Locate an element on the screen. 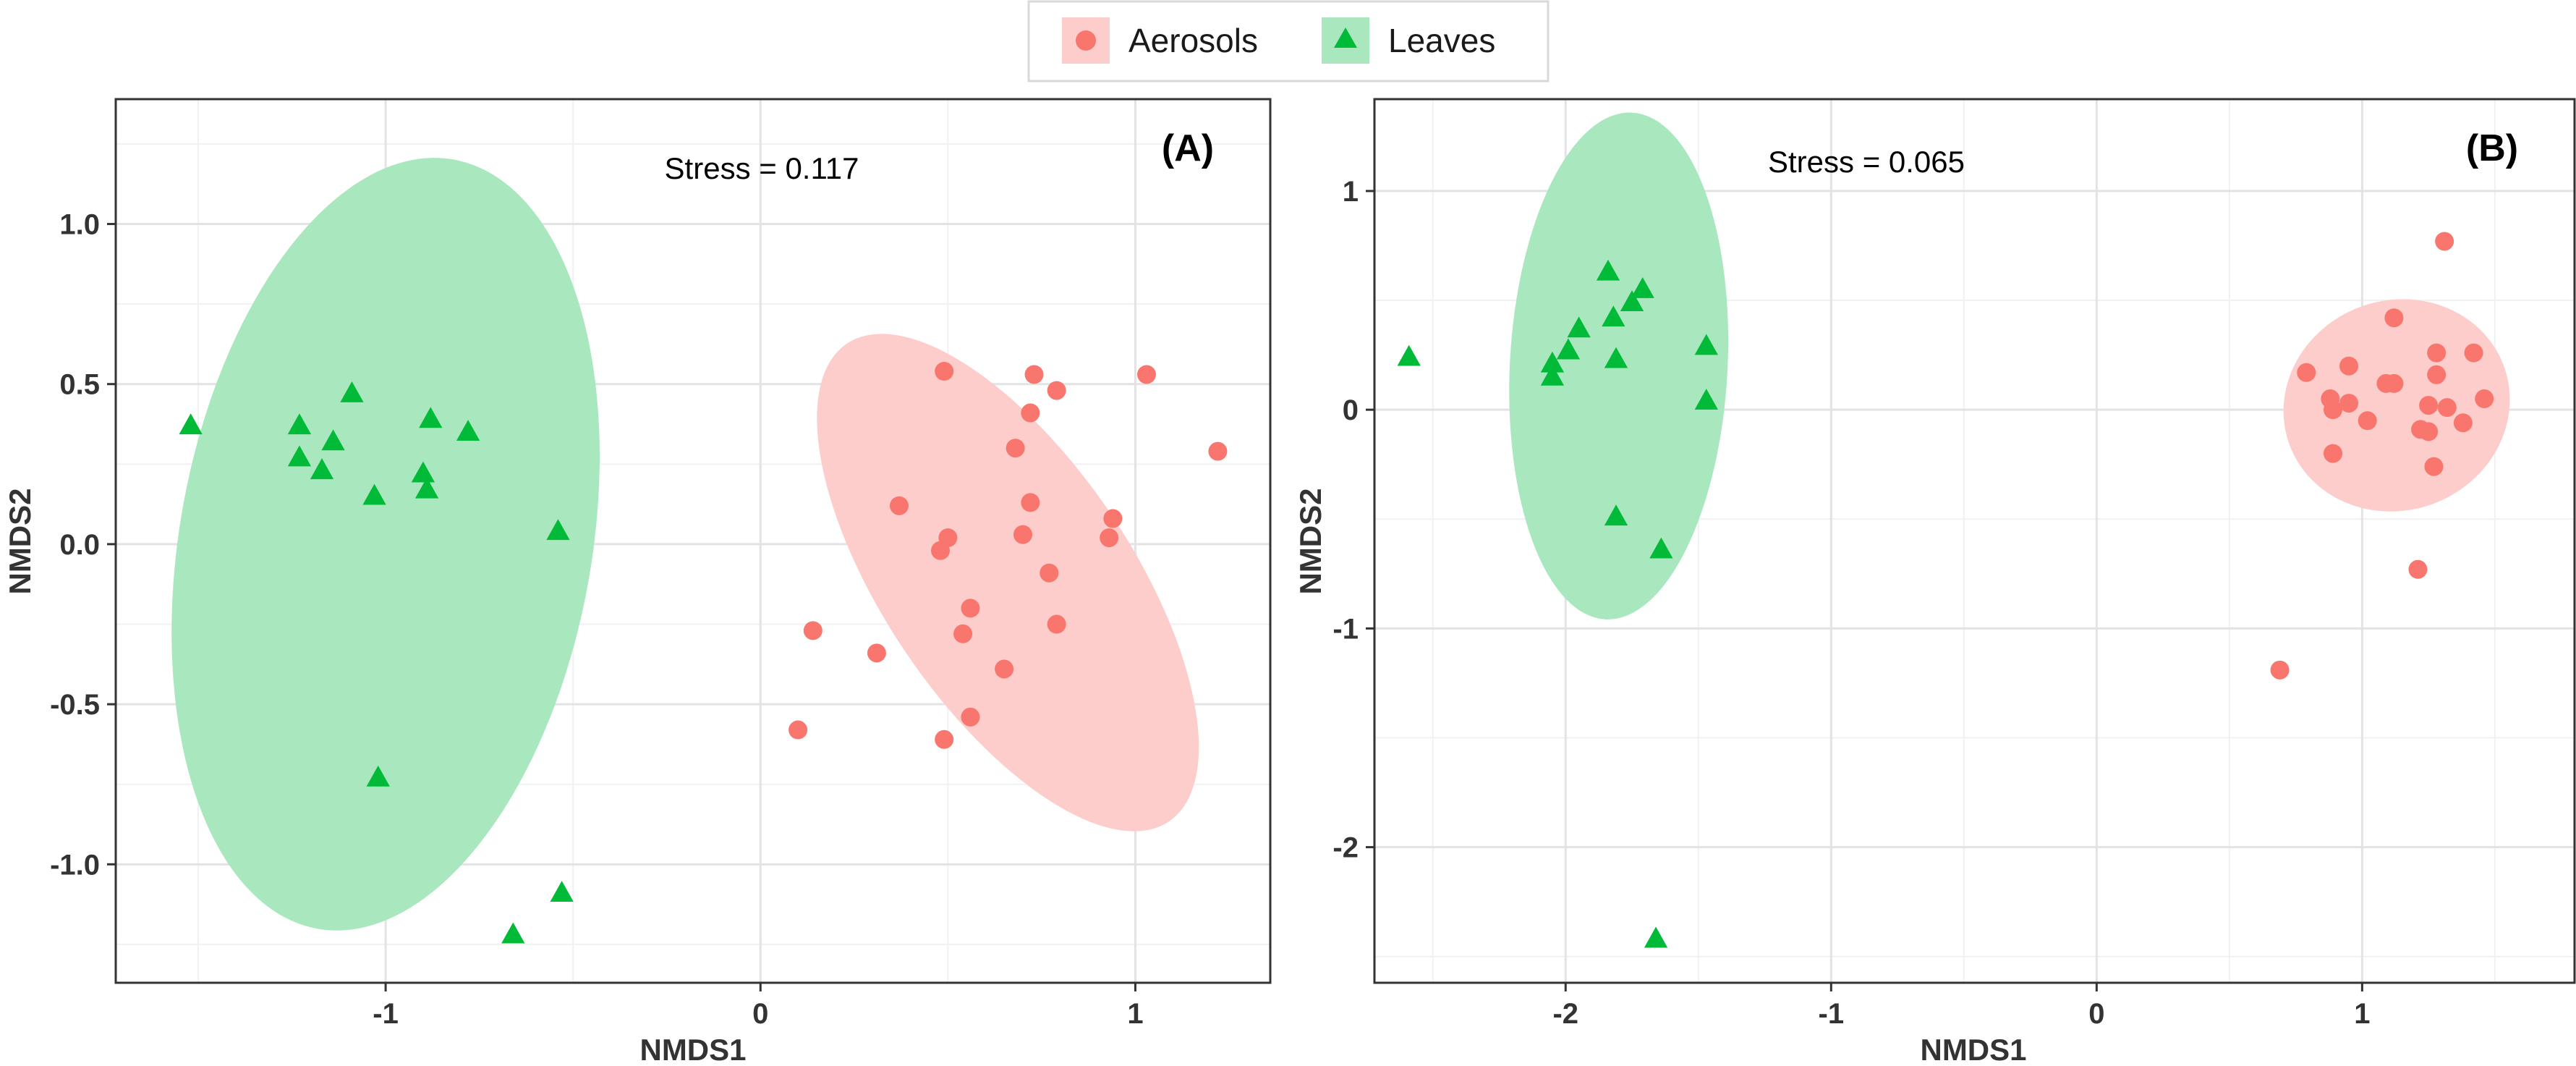 This screenshot has width=2576, height=1066. legend-key-aerosols-marker is located at coordinates (1086, 40).